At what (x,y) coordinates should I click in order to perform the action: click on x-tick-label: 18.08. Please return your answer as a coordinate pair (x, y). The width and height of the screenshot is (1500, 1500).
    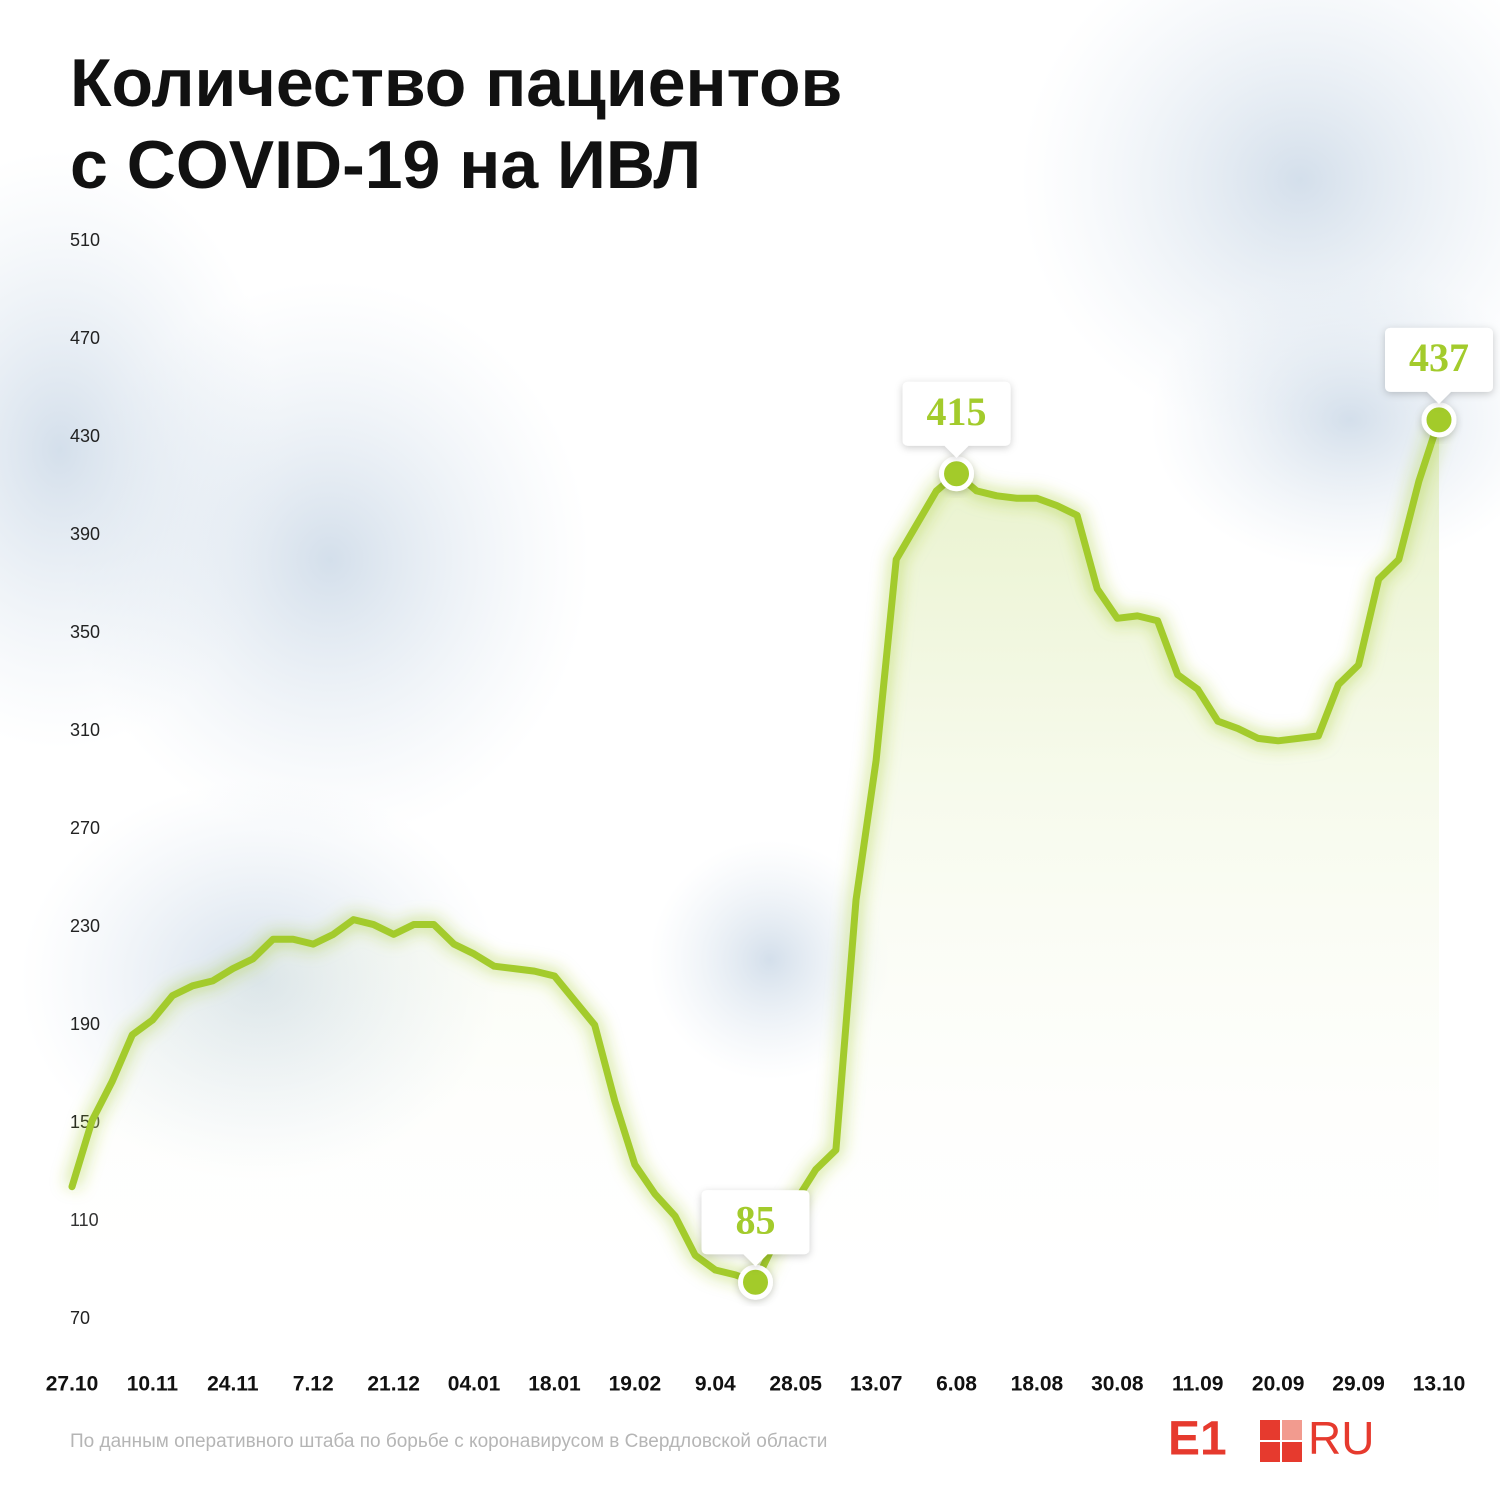
    Looking at the image, I should click on (1037, 1384).